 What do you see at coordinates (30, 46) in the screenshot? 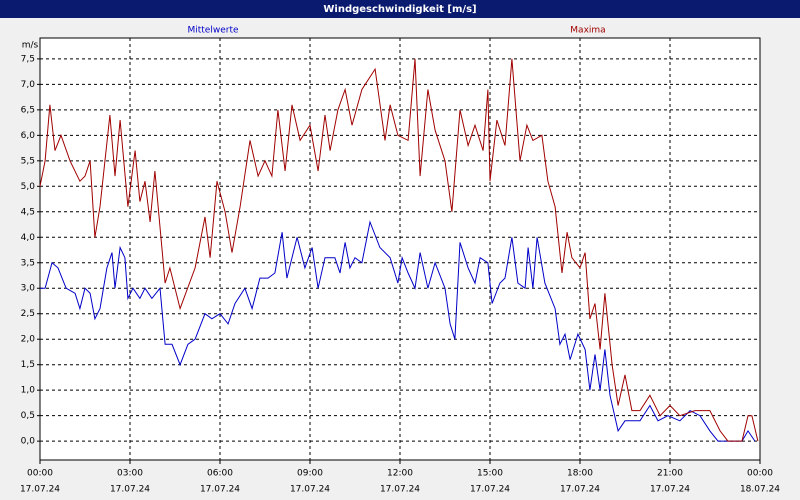
I see `y-axis-label: m/s` at bounding box center [30, 46].